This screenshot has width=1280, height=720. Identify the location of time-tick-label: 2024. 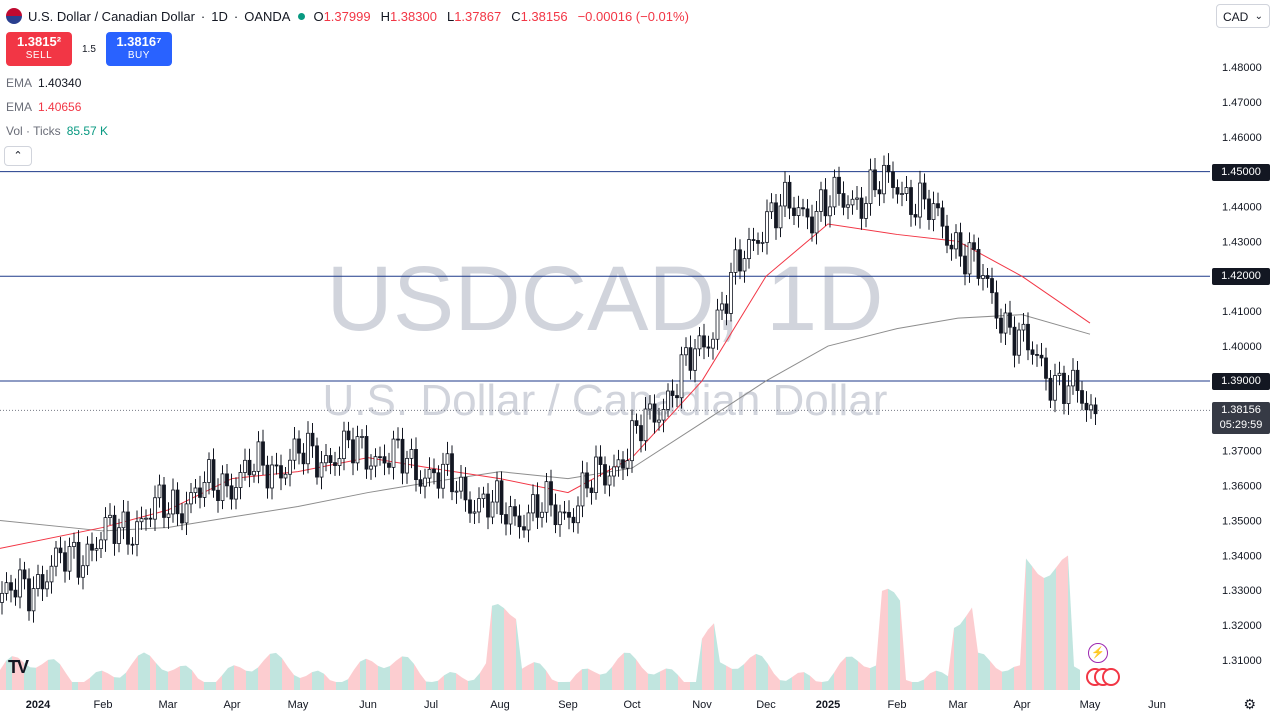
(38, 705).